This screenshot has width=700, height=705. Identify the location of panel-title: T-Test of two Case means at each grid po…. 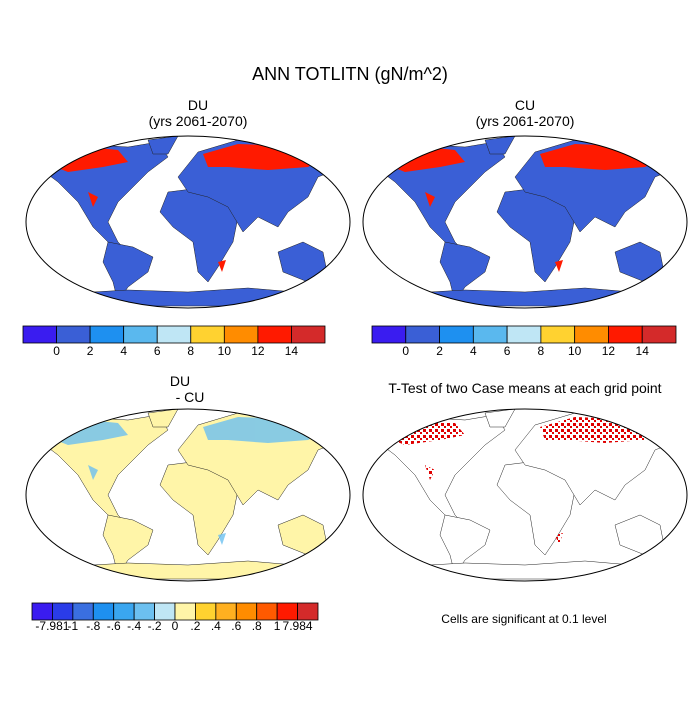
(524, 388).